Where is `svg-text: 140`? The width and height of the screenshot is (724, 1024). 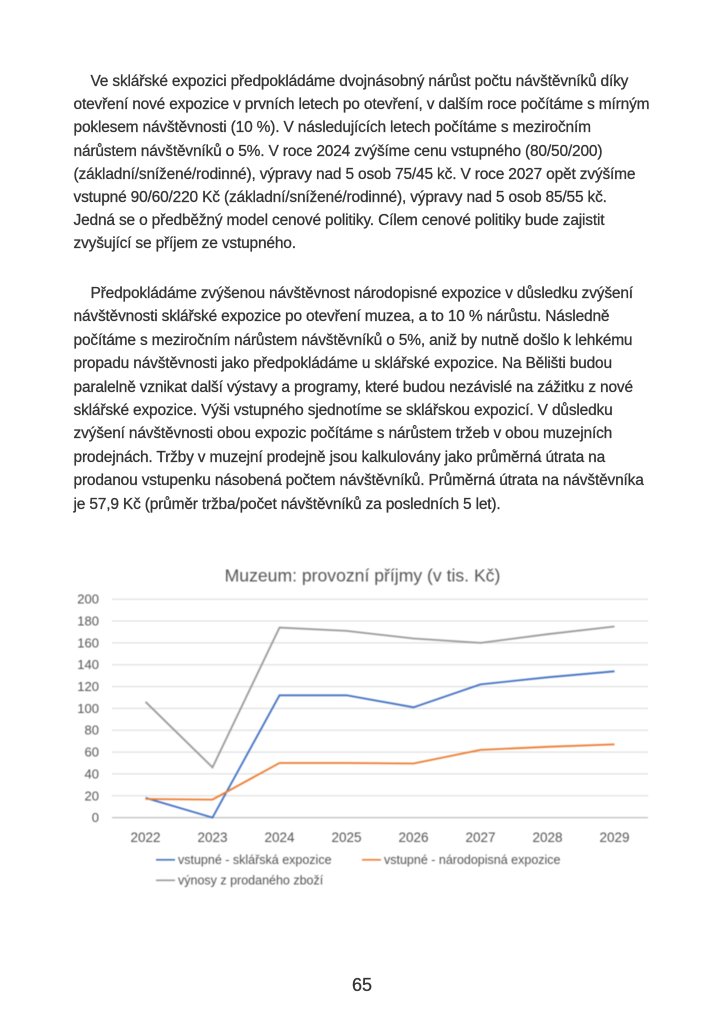
svg-text: 140 is located at coordinates (88, 664).